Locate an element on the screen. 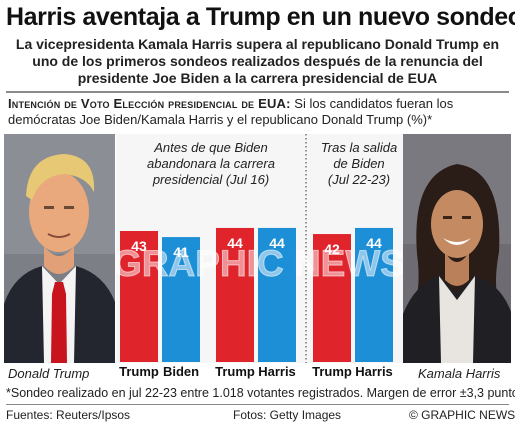  period-caption: Tras la salida is located at coordinates (359, 147).